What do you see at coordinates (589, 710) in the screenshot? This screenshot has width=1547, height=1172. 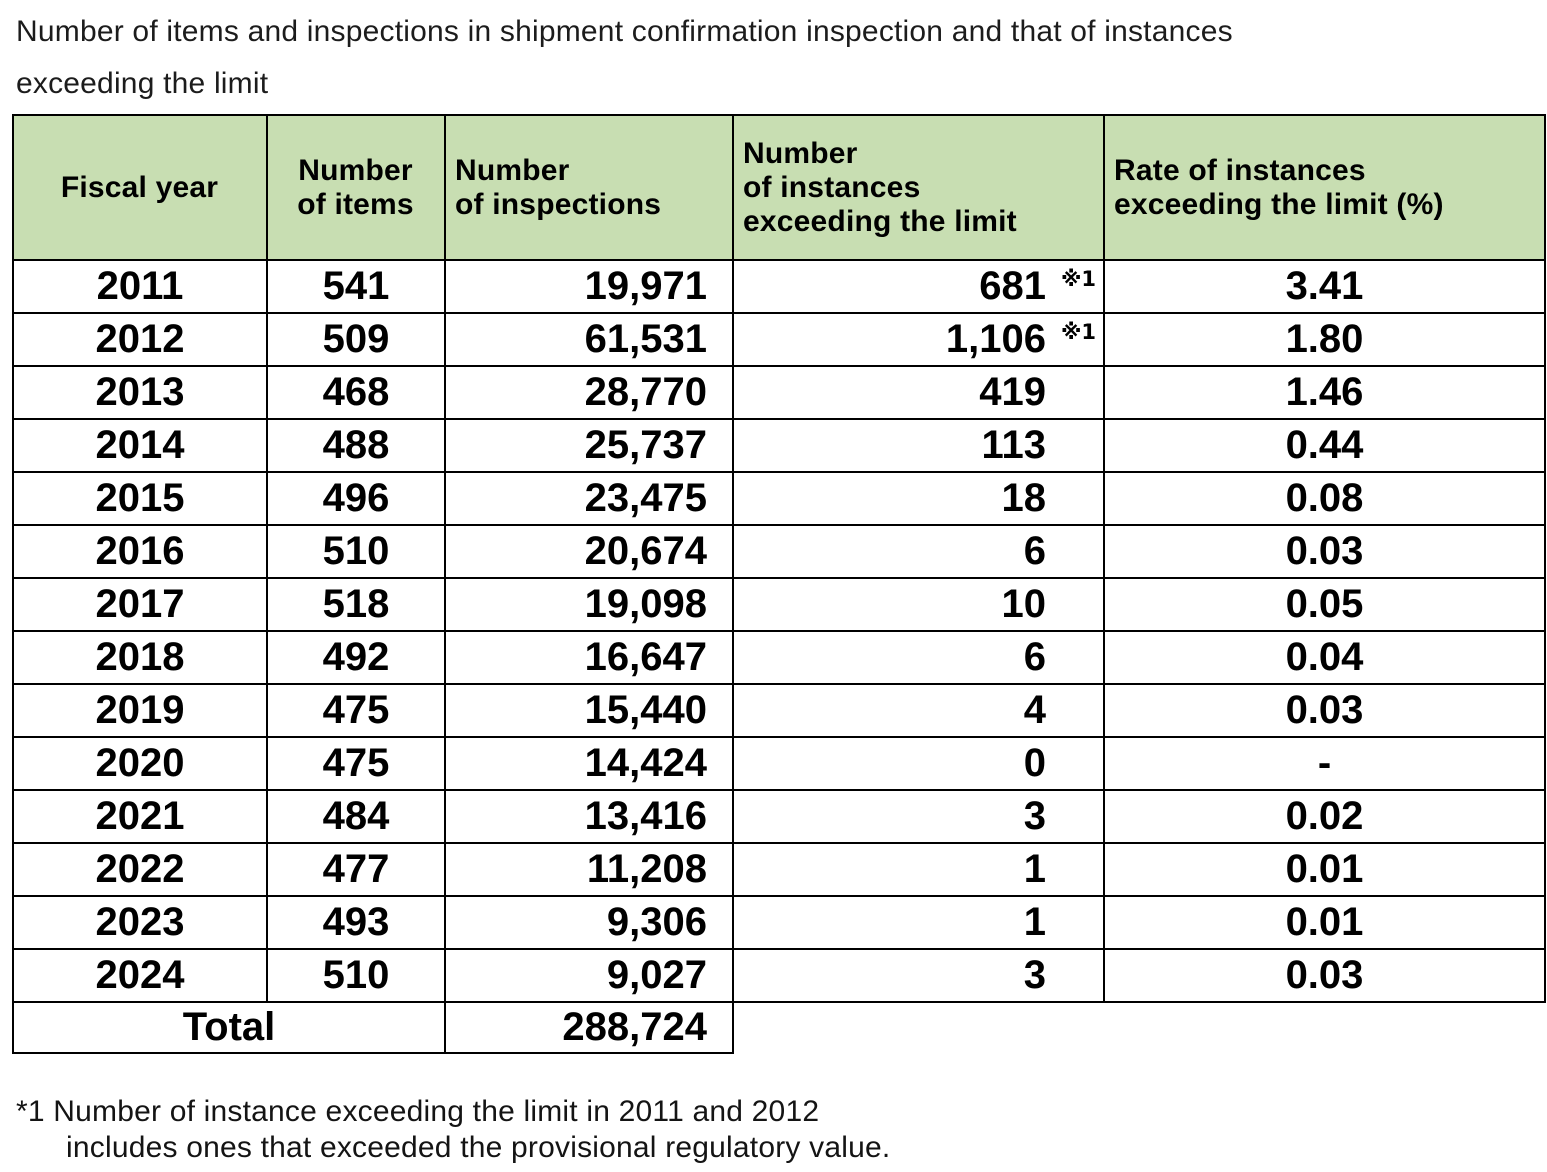 I see `inspections-cell: 15,440` at bounding box center [589, 710].